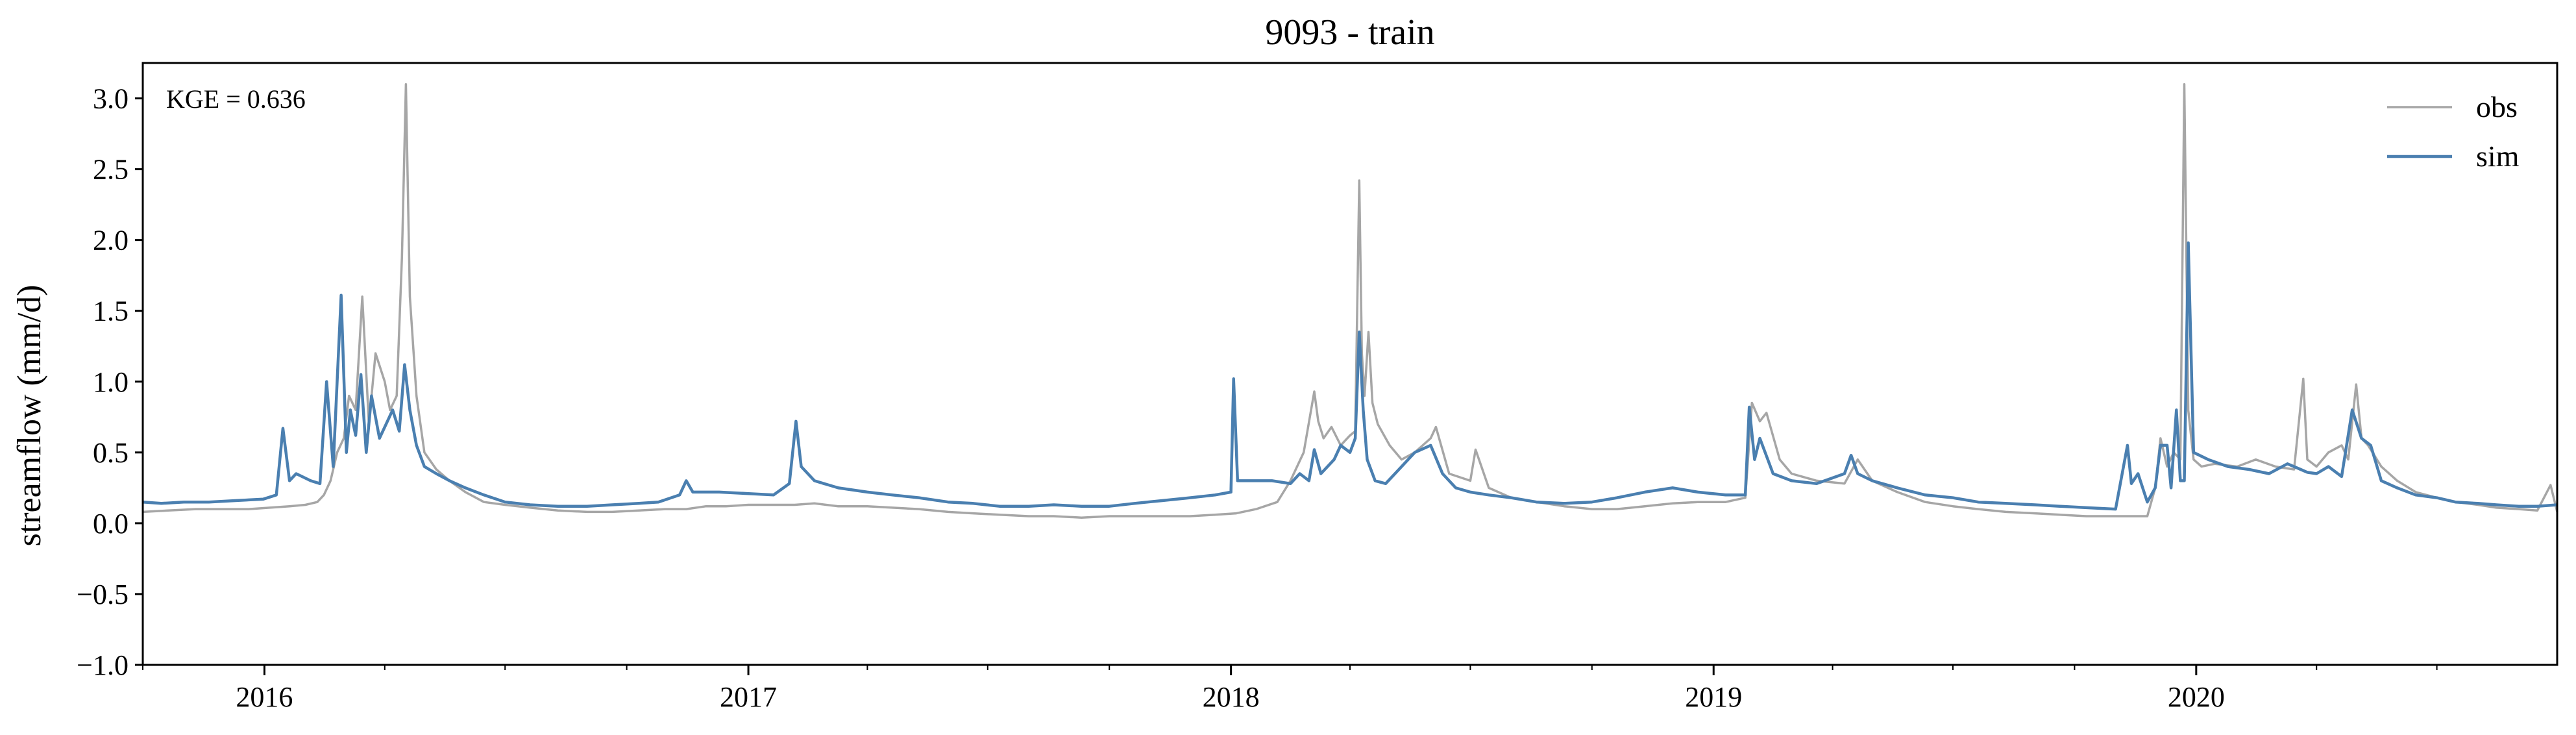 The height and width of the screenshot is (735, 2576). I want to click on y-tick-label: 0.0, so click(111, 524).